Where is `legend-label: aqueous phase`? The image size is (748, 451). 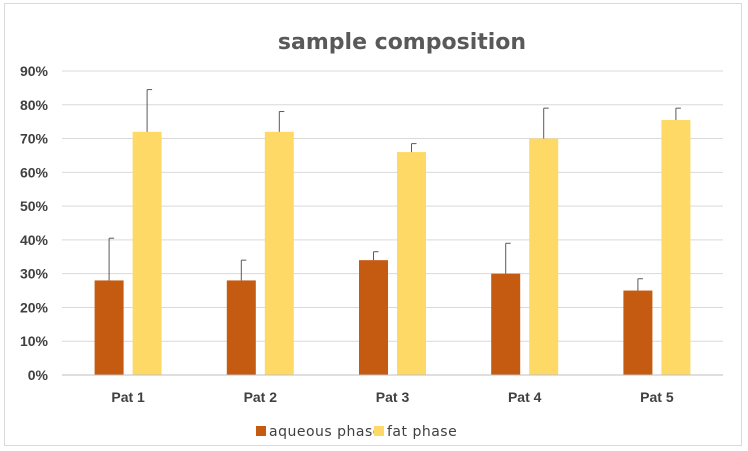 legend-label: aqueous phase is located at coordinates (325, 432).